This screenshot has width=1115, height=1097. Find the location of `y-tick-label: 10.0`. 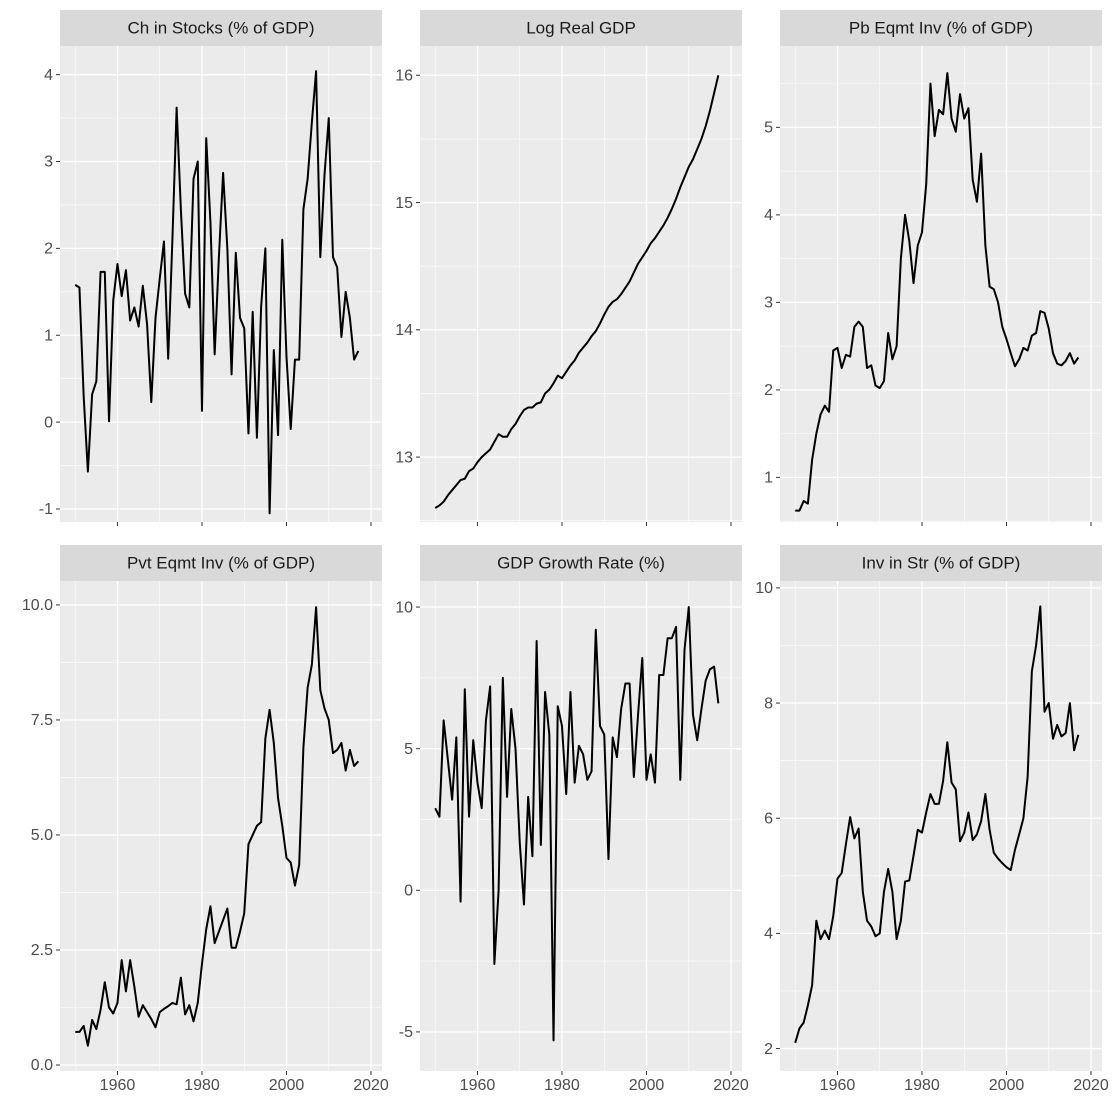

y-tick-label: 10.0 is located at coordinates (37, 605).